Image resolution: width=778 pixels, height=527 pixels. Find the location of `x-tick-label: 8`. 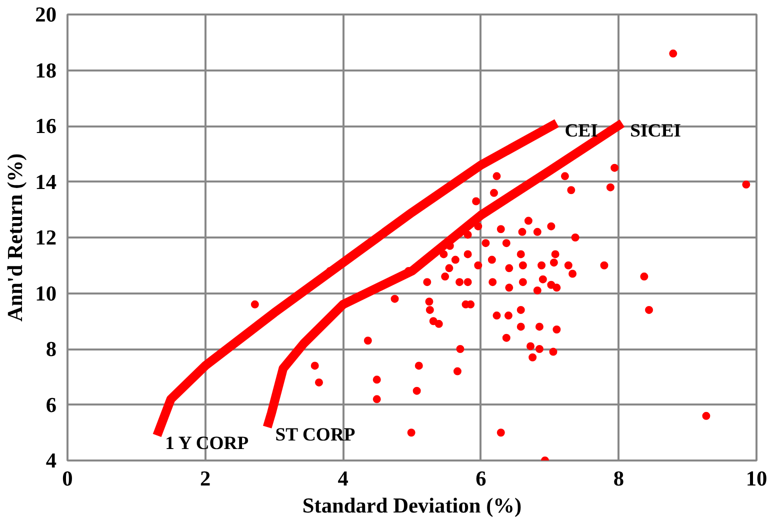

x-tick-label: 8 is located at coordinates (618, 478).